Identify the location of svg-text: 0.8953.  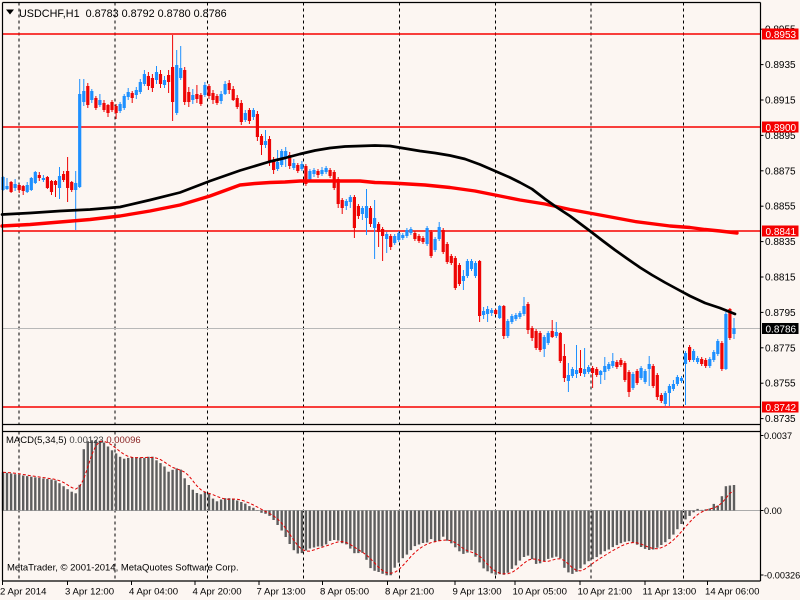
(781, 35).